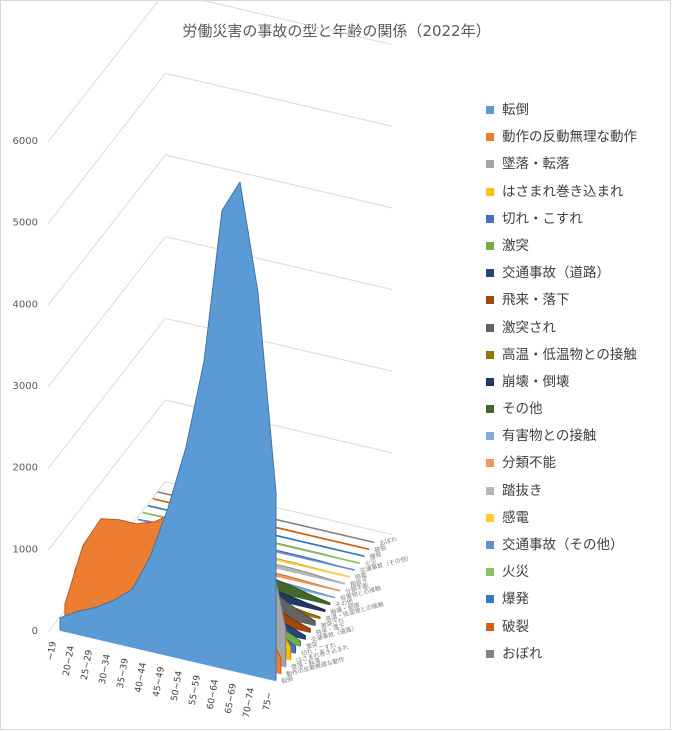  Describe the element at coordinates (388, 541) in the screenshot. I see `depth-tick-label: おぼれ` at that location.